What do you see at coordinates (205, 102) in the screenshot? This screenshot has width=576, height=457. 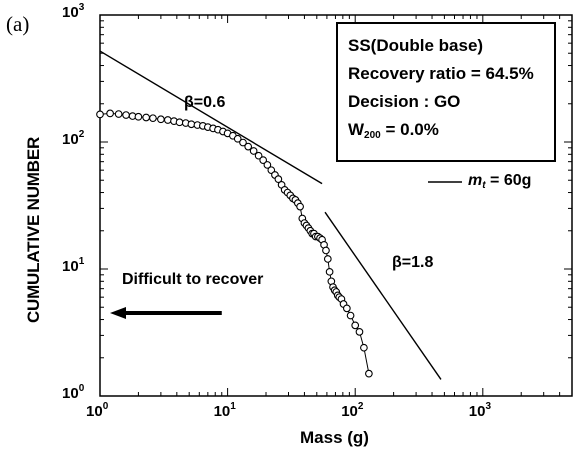 I see `beta-06-label: β=0.6` at bounding box center [205, 102].